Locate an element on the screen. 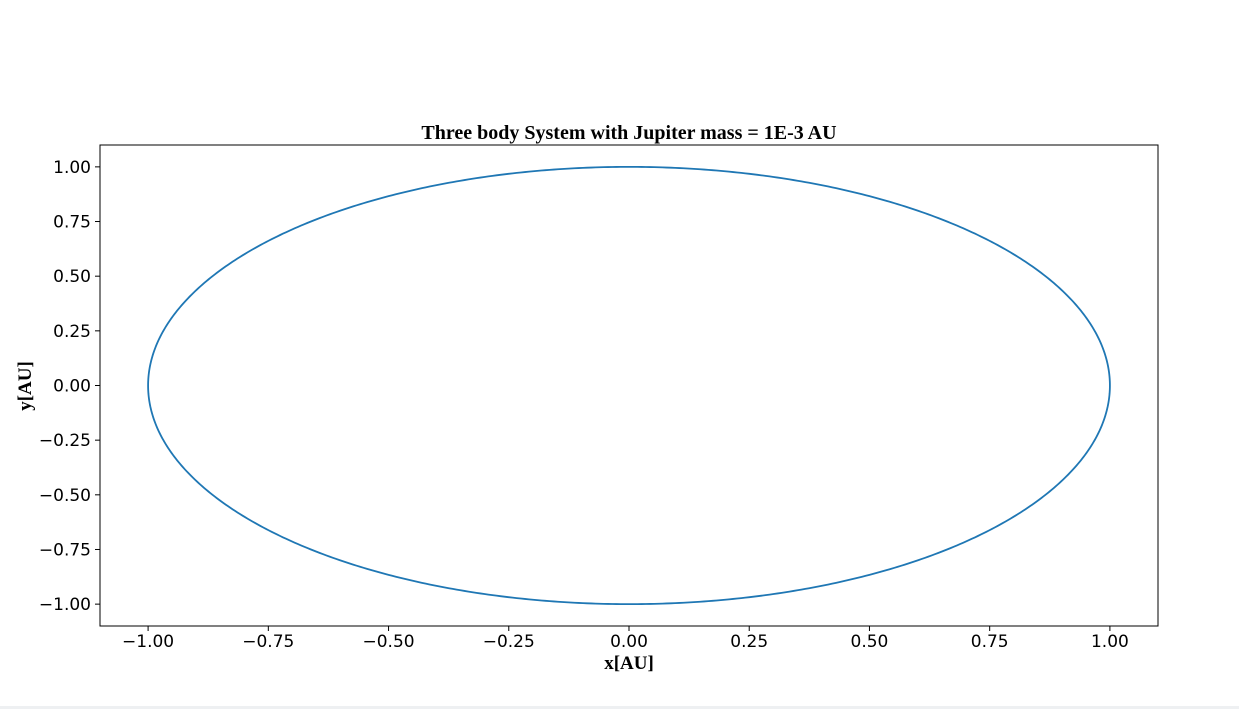 The height and width of the screenshot is (714, 1239). x-tick-label: 0.50 is located at coordinates (870, 642).